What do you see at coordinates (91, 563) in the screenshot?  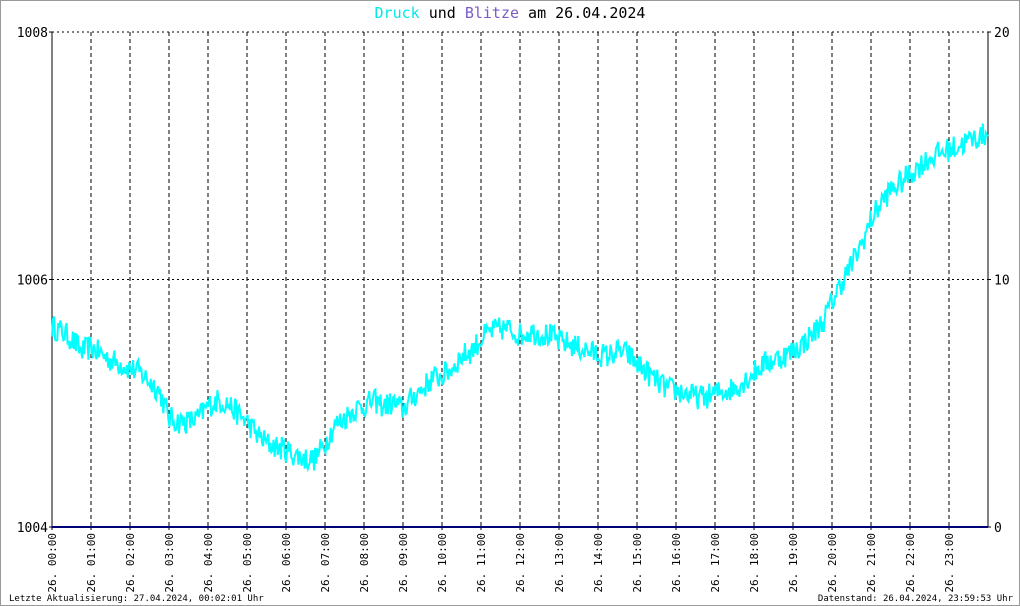 I see `x-tick-label: 26. 01:00` at bounding box center [91, 563].